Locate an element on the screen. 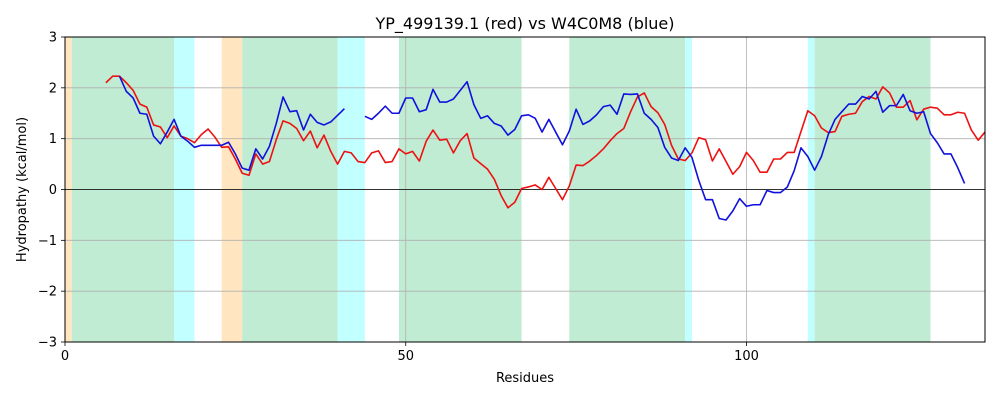 The image size is (1000, 400). y-axis-ticks: −3 −2 −1 0 1 2 3 is located at coordinates (51, 191).